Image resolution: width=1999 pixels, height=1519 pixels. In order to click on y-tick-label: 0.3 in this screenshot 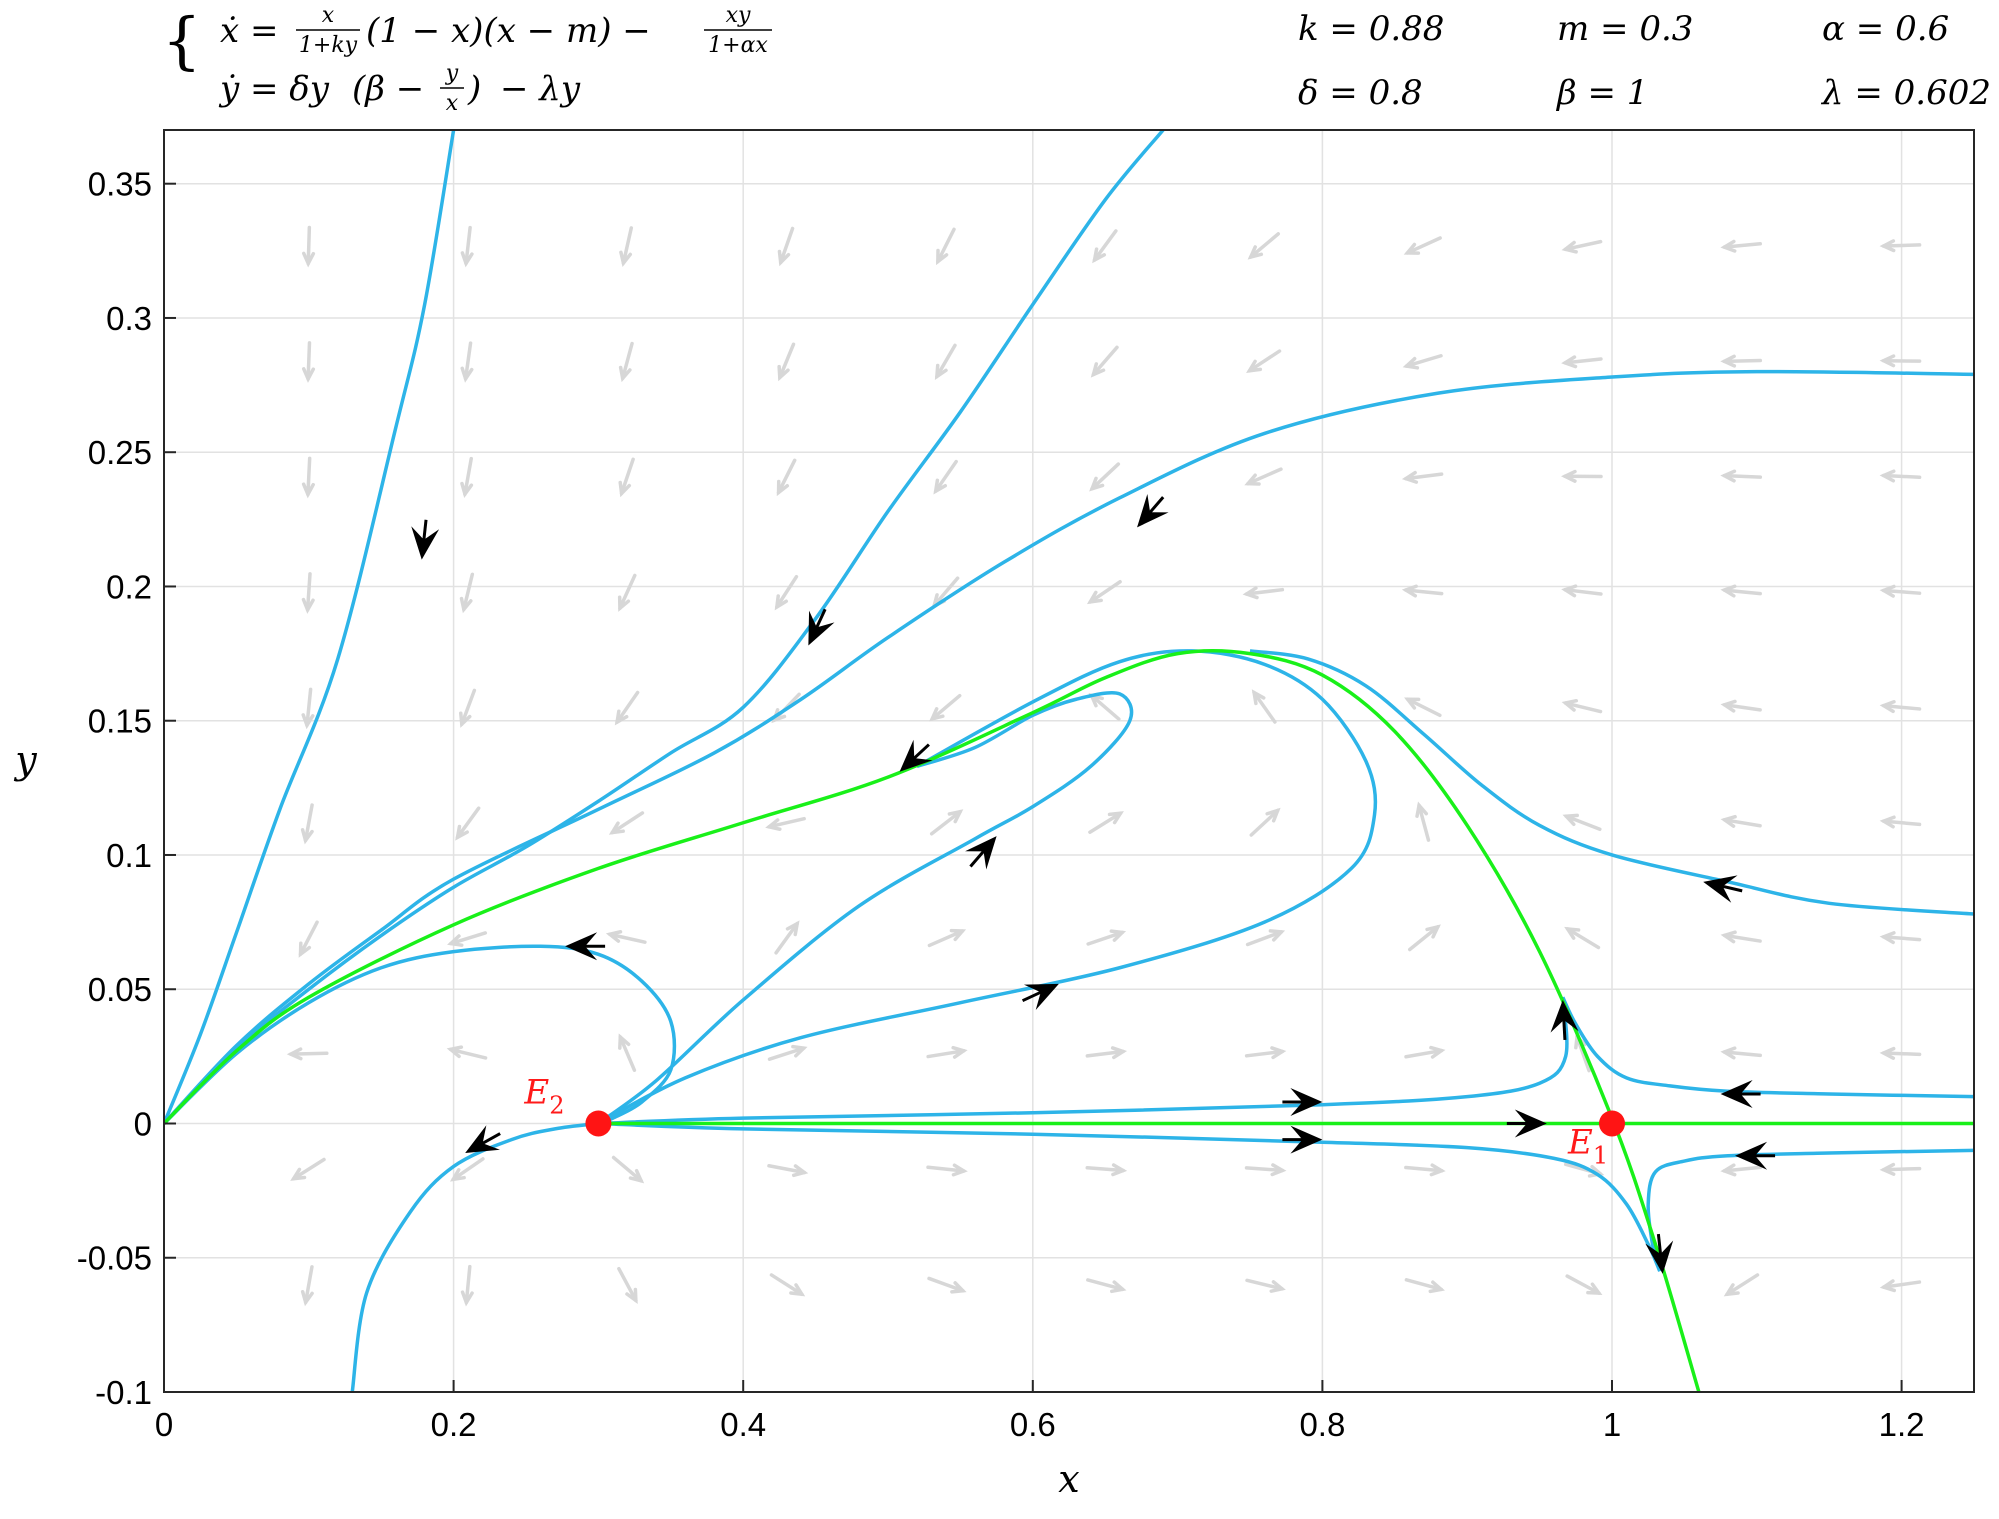, I will do `click(129, 318)`.